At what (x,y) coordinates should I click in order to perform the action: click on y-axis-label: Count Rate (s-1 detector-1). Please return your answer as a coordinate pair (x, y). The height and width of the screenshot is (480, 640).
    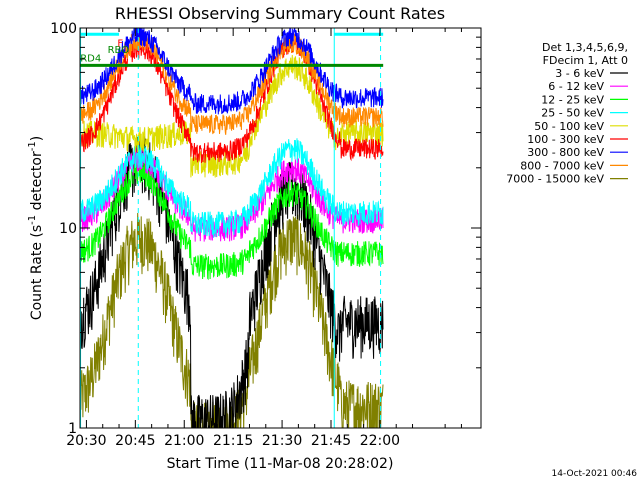
    Looking at the image, I should click on (36, 228).